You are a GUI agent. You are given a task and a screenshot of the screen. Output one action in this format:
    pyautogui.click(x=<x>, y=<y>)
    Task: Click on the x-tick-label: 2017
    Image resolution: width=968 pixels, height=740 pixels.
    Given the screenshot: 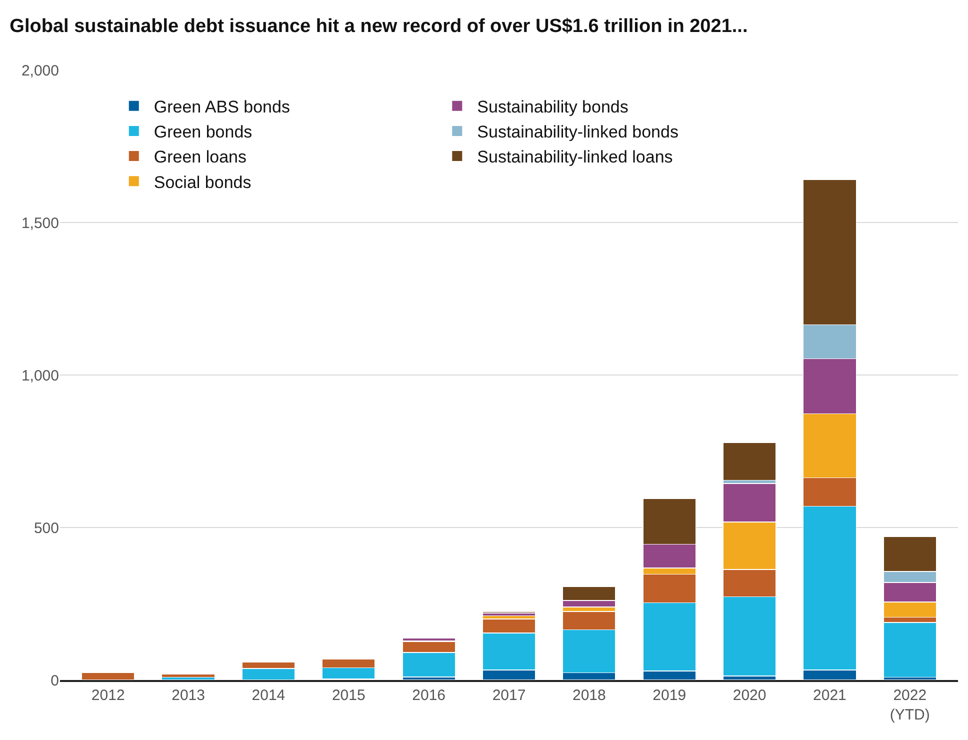 What is the action you would take?
    pyautogui.click(x=509, y=695)
    